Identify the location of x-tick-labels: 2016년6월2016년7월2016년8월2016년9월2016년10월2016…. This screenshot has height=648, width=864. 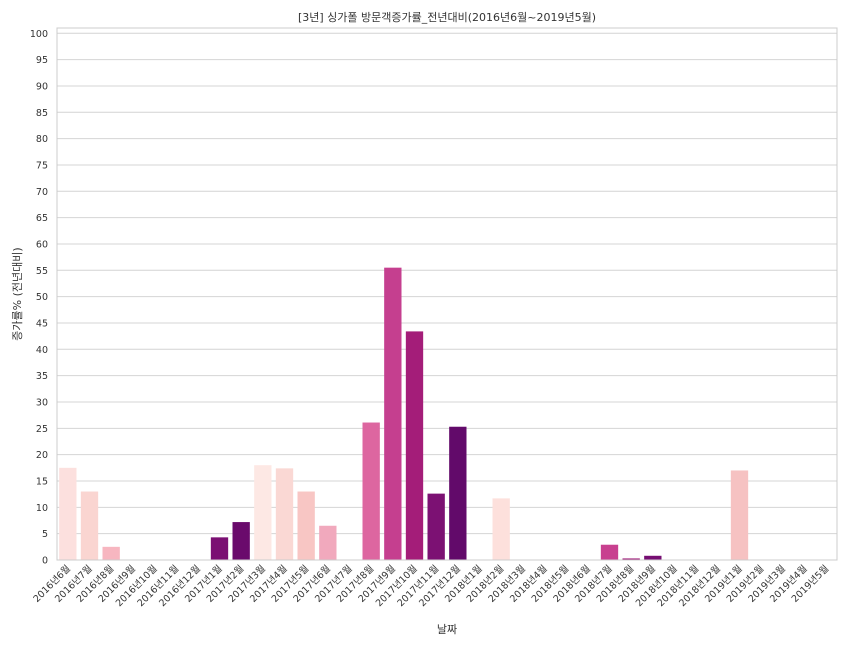
(431, 586).